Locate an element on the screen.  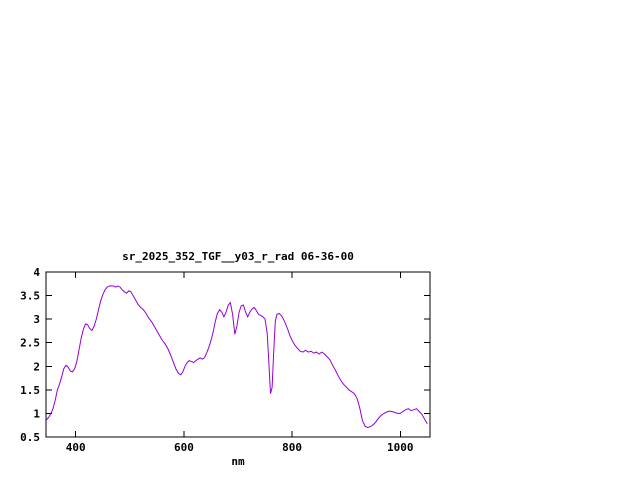
y-tick-label: 4 is located at coordinates (36, 272).